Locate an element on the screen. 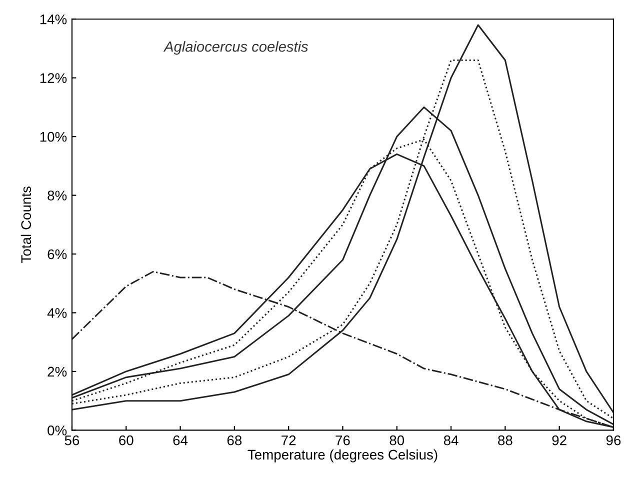  x-tick-label: 68 is located at coordinates (234, 440).